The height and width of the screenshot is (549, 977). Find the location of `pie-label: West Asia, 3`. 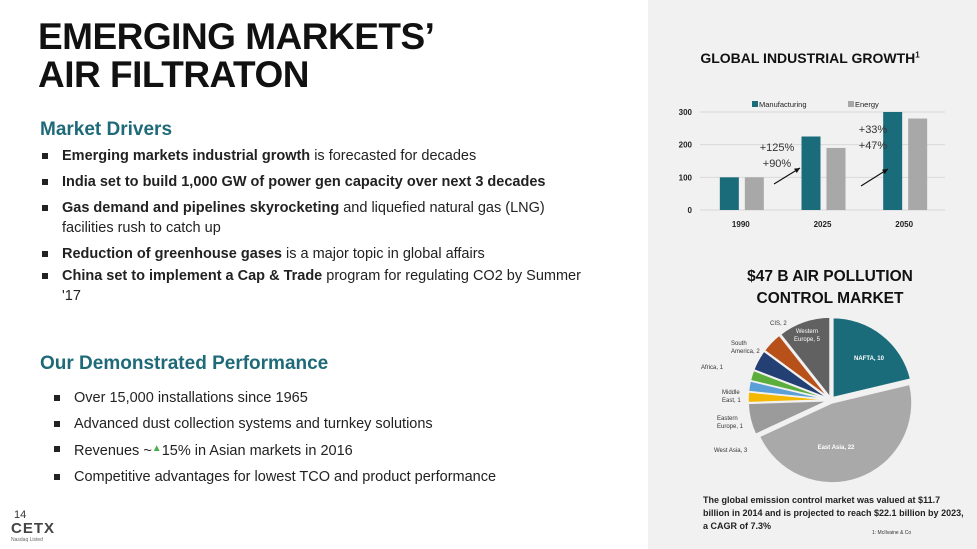

pie-label: West Asia, 3 is located at coordinates (731, 451).